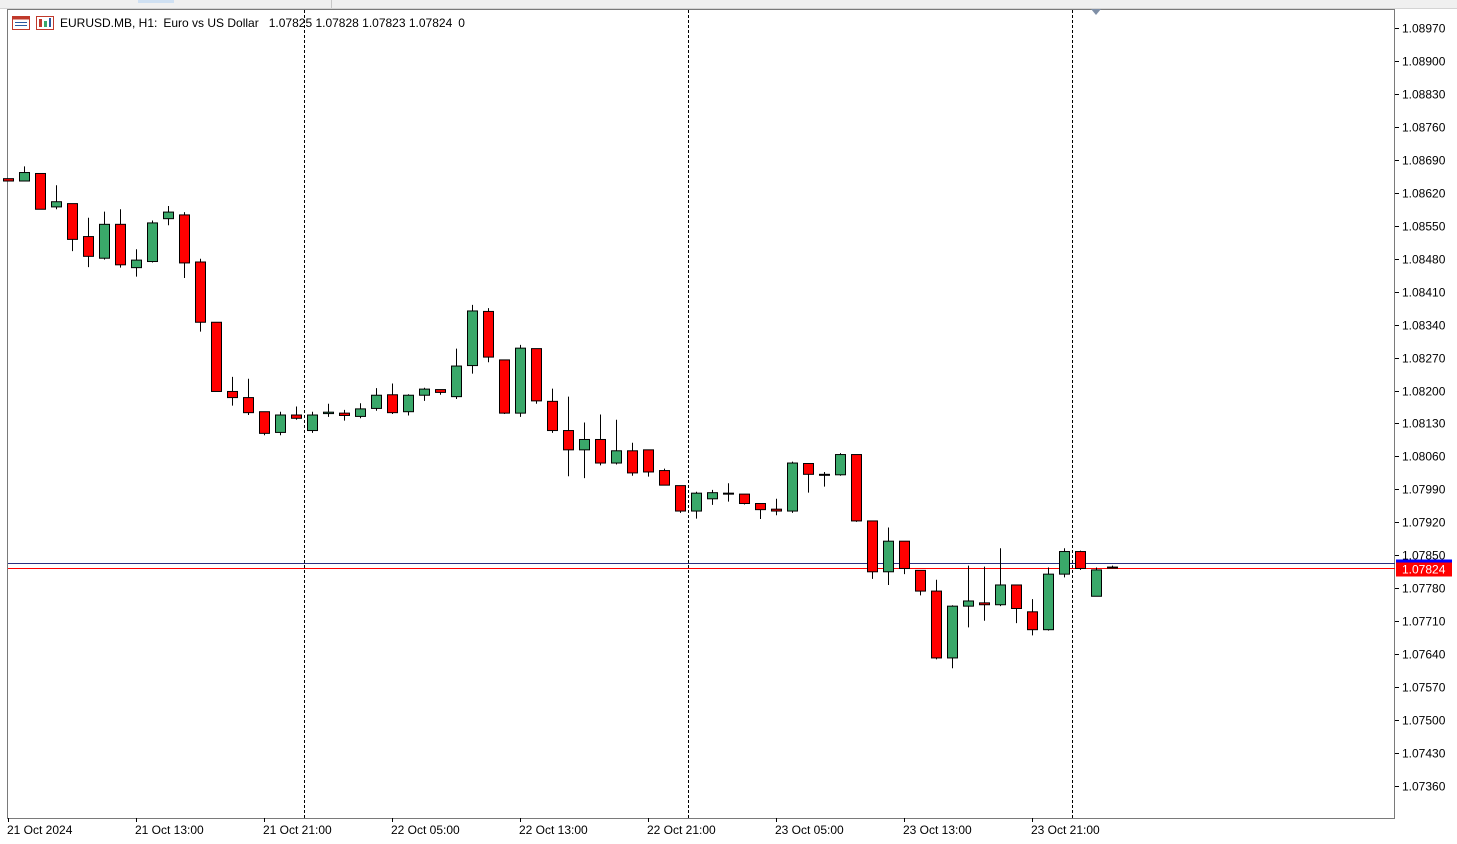  What do you see at coordinates (1424, 569) in the screenshot?
I see `current-price-tag` at bounding box center [1424, 569].